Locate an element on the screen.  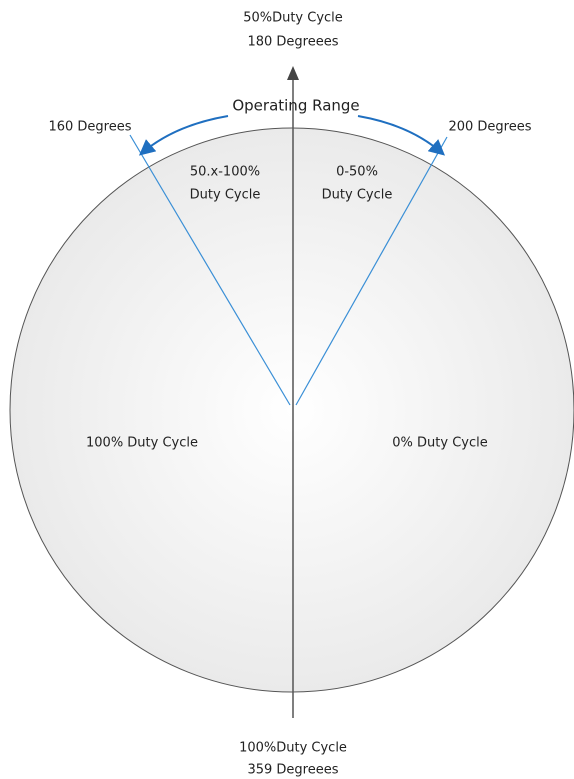
left-limit-line is located at coordinates (210, 270).